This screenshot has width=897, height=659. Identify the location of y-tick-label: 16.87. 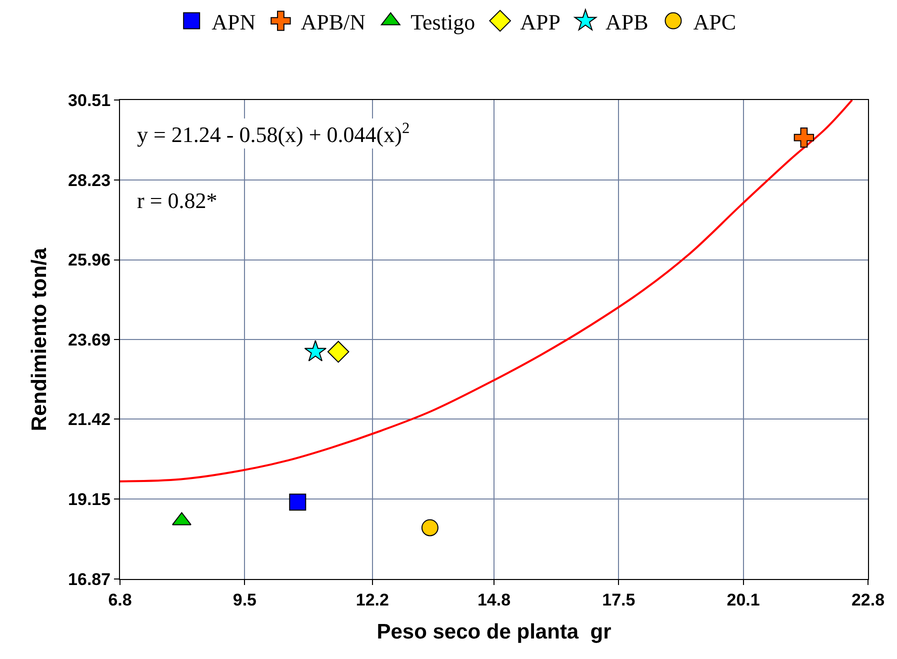
(89, 579).